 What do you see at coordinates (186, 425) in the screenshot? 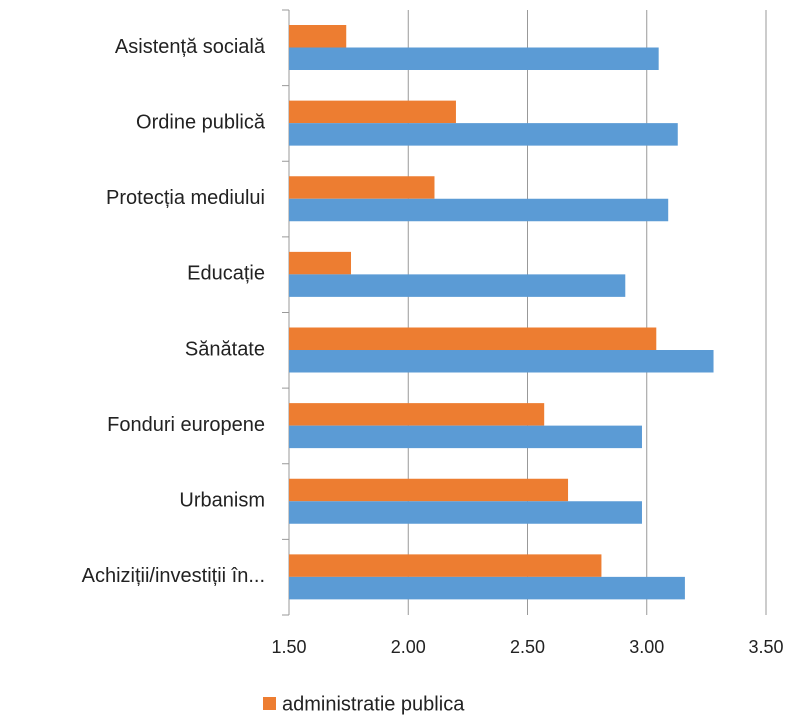
I see `y-tick-label: Fonduri europene` at bounding box center [186, 425].